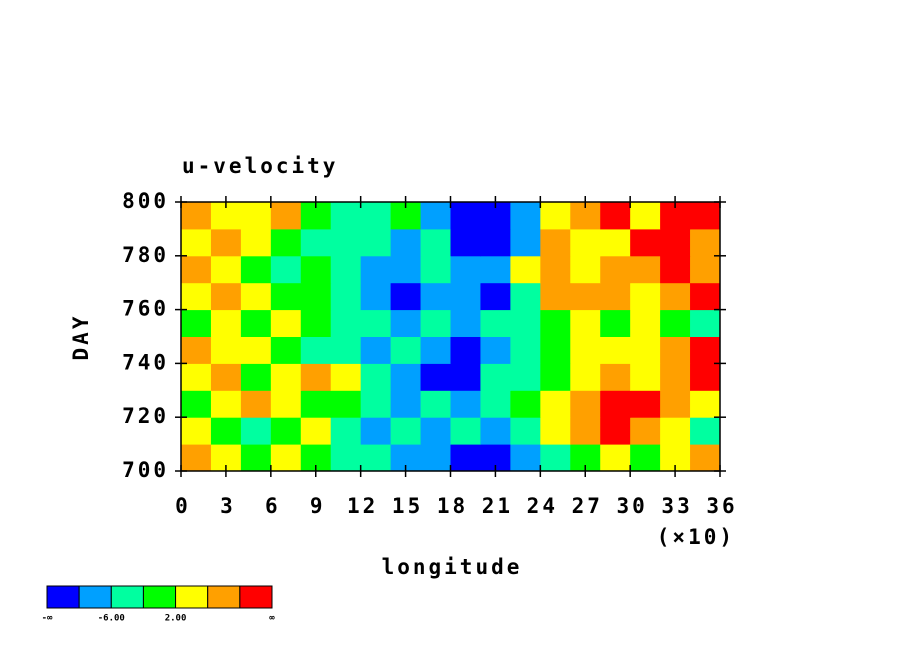 The height and width of the screenshot is (654, 904). Describe the element at coordinates (632, 506) in the screenshot. I see `x-tick-label: 30` at that location.